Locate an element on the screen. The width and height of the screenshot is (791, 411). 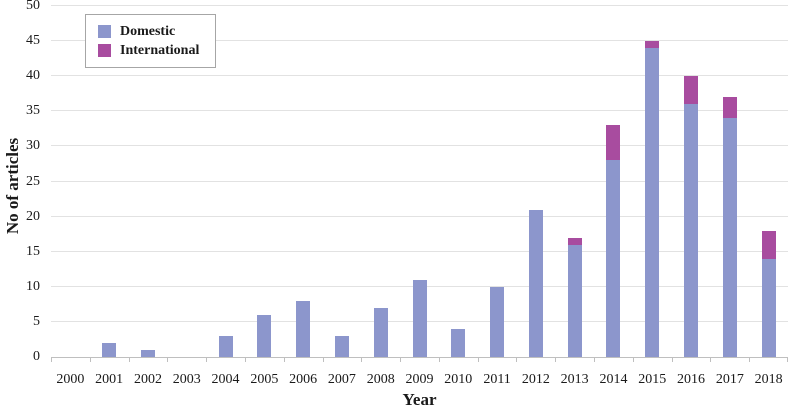
x-tick-label-2013: 2013 is located at coordinates (574, 379).